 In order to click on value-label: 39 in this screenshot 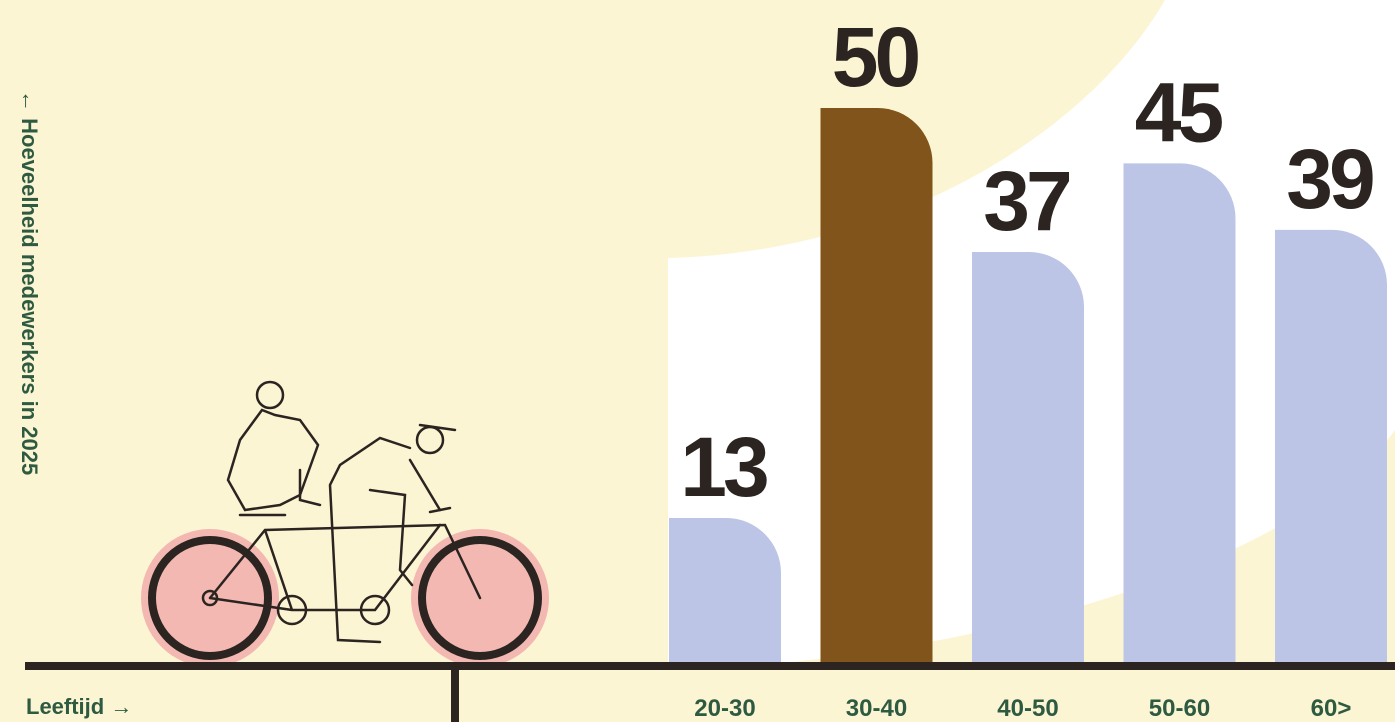, I will do `click(1329, 179)`.